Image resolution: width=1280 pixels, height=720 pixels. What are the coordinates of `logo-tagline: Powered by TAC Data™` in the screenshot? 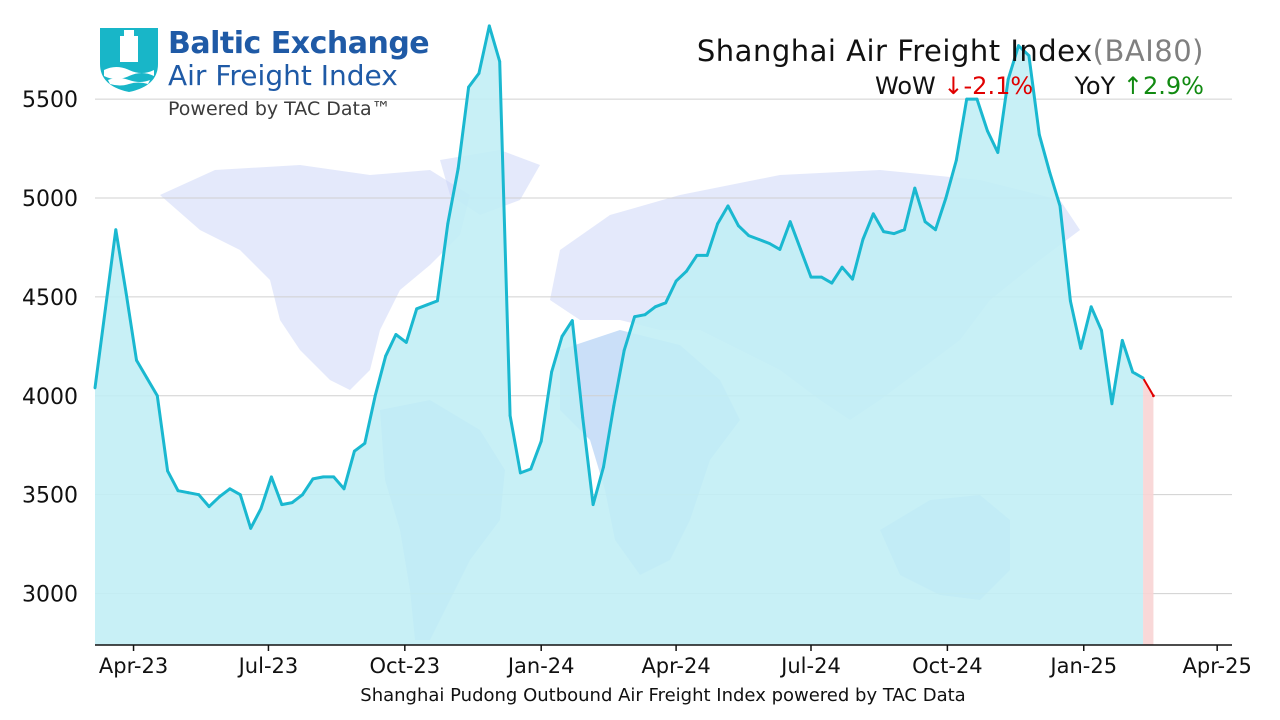 It's located at (279, 109).